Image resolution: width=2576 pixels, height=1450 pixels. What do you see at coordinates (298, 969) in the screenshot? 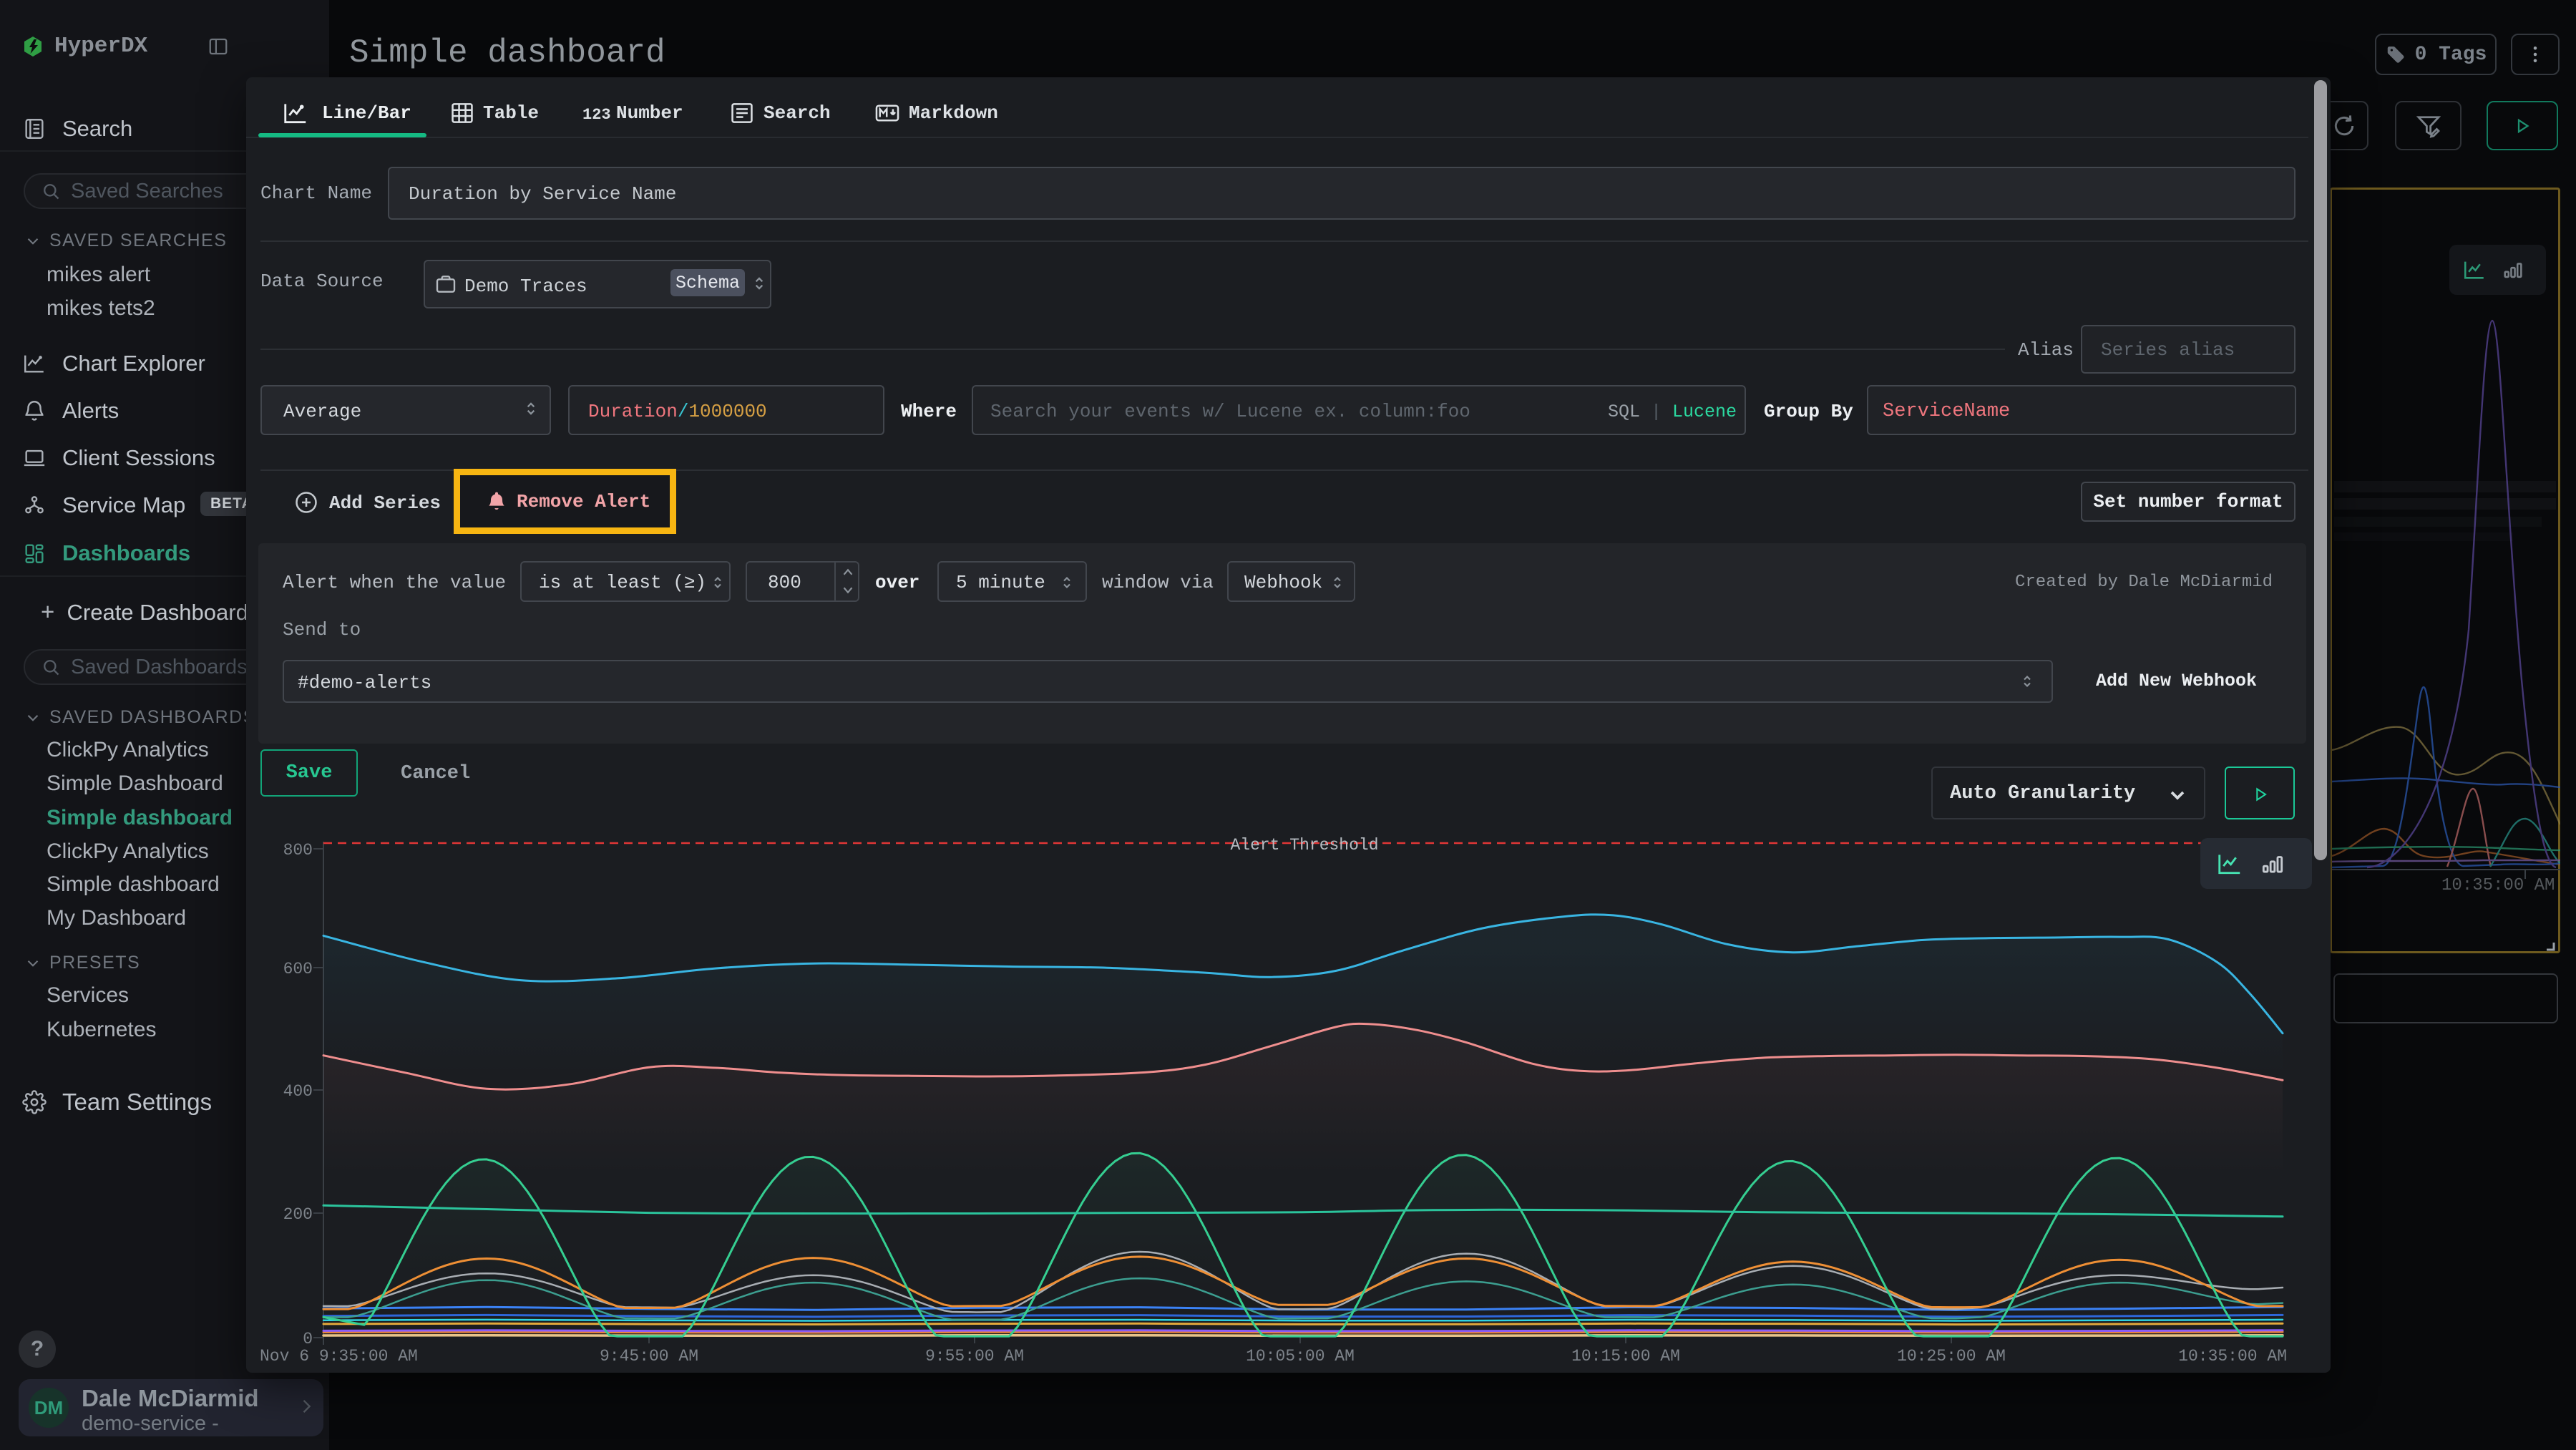
I see `svg-text: 600` at bounding box center [298, 969].